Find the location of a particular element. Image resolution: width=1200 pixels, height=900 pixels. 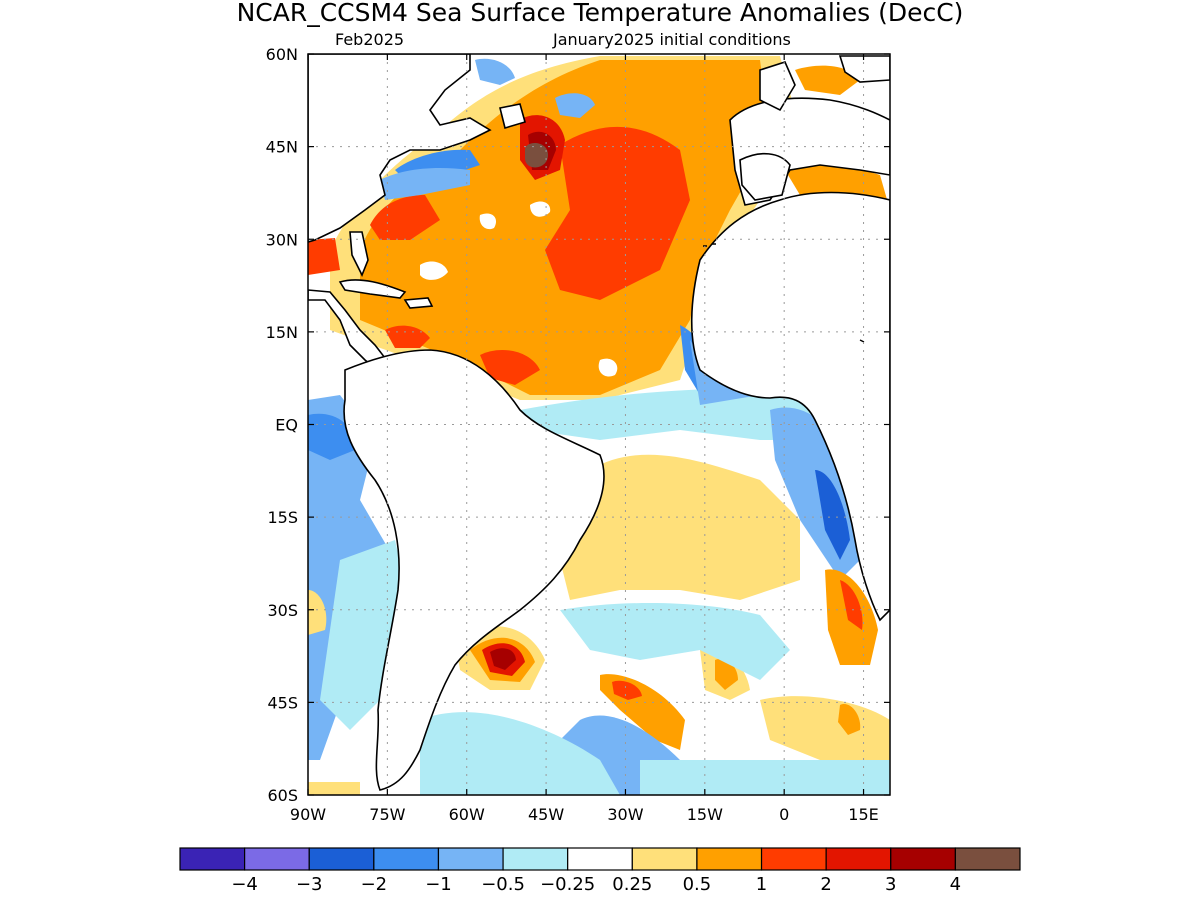

british-isles is located at coordinates (777, 86).